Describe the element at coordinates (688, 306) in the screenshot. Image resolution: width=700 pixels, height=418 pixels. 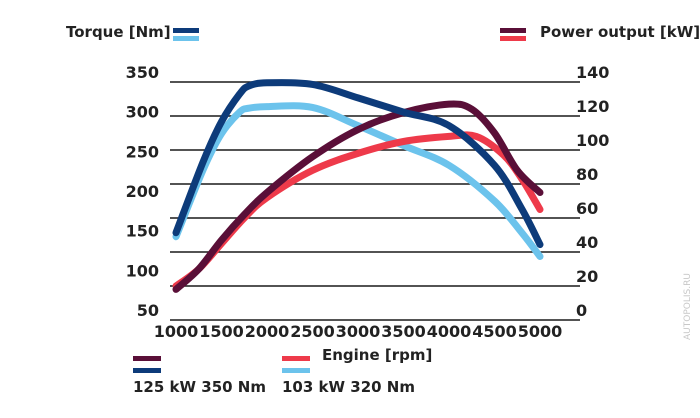
I see `watermark: AUTOPOLIS.RU` at that location.